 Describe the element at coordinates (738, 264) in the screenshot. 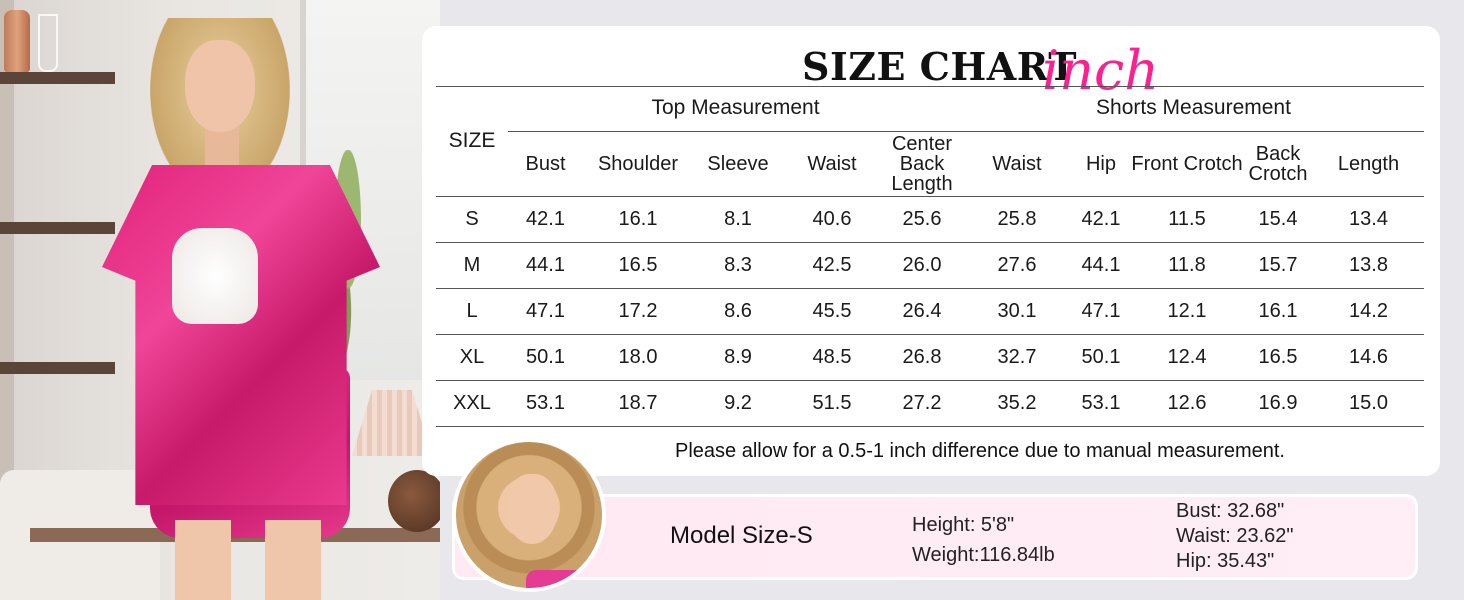

I see `measurement-cell: 8.3` at that location.